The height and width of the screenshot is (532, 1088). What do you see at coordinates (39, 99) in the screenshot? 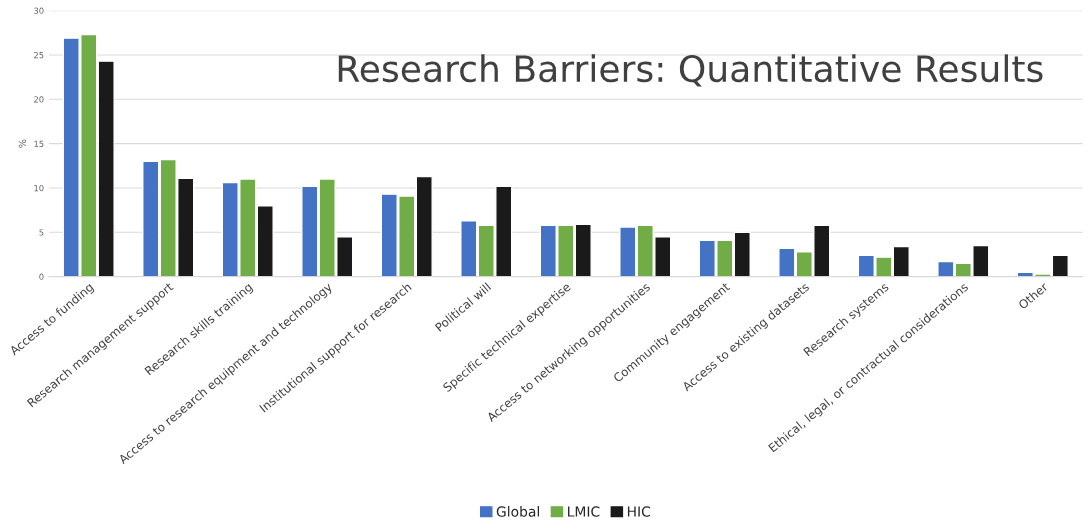
I see `y-tick-label: 20` at bounding box center [39, 99].